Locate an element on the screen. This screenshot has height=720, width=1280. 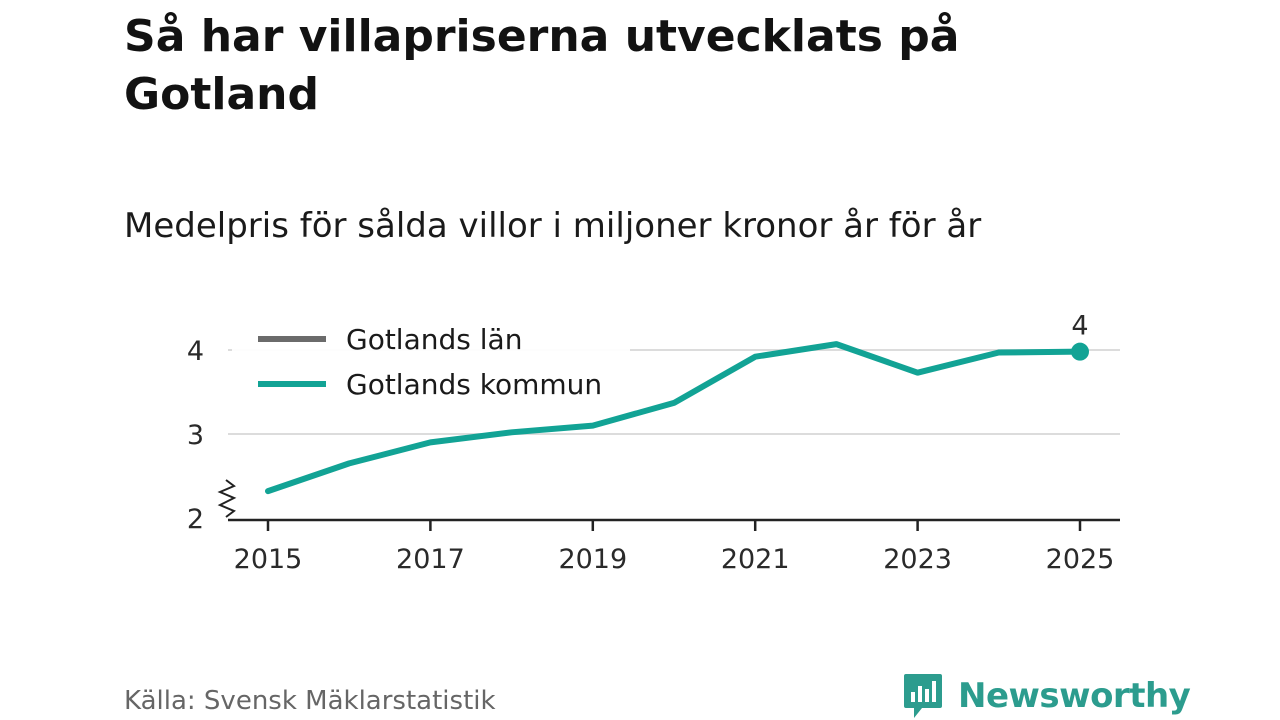
brand-logo: Newsworthy is located at coordinates (1046, 696).